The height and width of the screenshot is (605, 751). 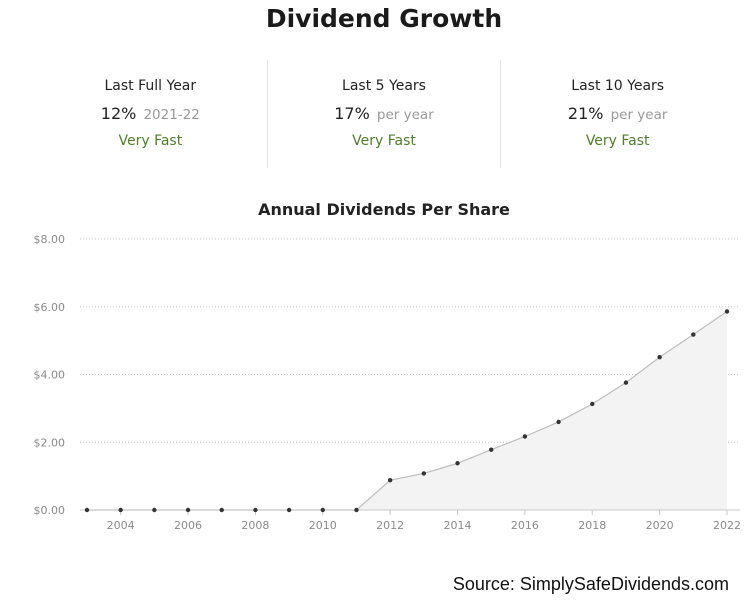 What do you see at coordinates (384, 86) in the screenshot?
I see `stat-label: Last 5 Years` at bounding box center [384, 86].